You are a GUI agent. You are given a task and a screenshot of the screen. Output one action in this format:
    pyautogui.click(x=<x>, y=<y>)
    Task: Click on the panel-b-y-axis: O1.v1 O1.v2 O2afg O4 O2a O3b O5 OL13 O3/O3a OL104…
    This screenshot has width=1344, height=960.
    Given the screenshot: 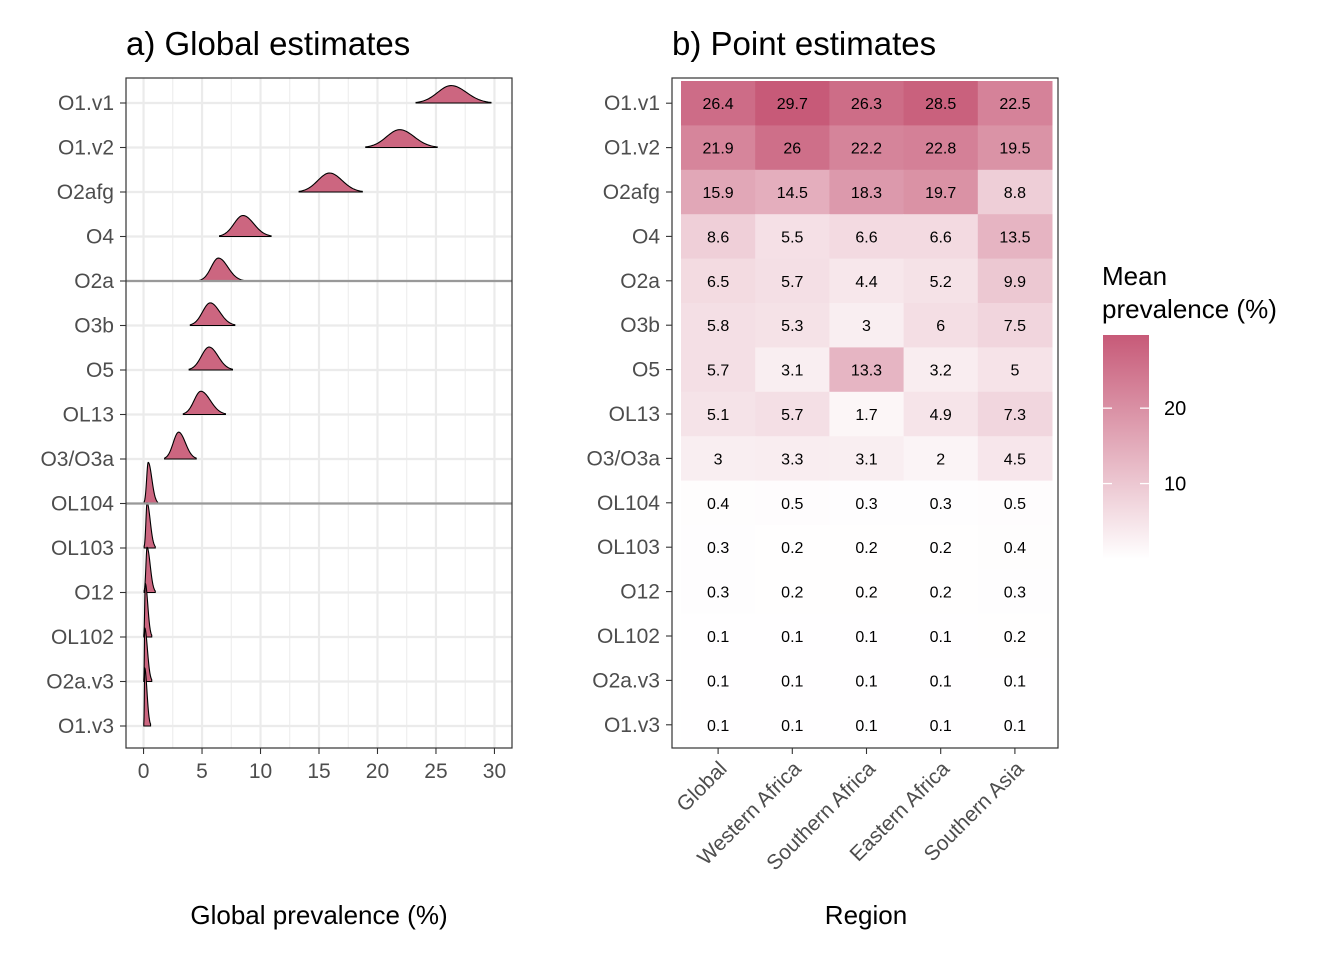 What is the action you would take?
    pyautogui.click(x=629, y=414)
    